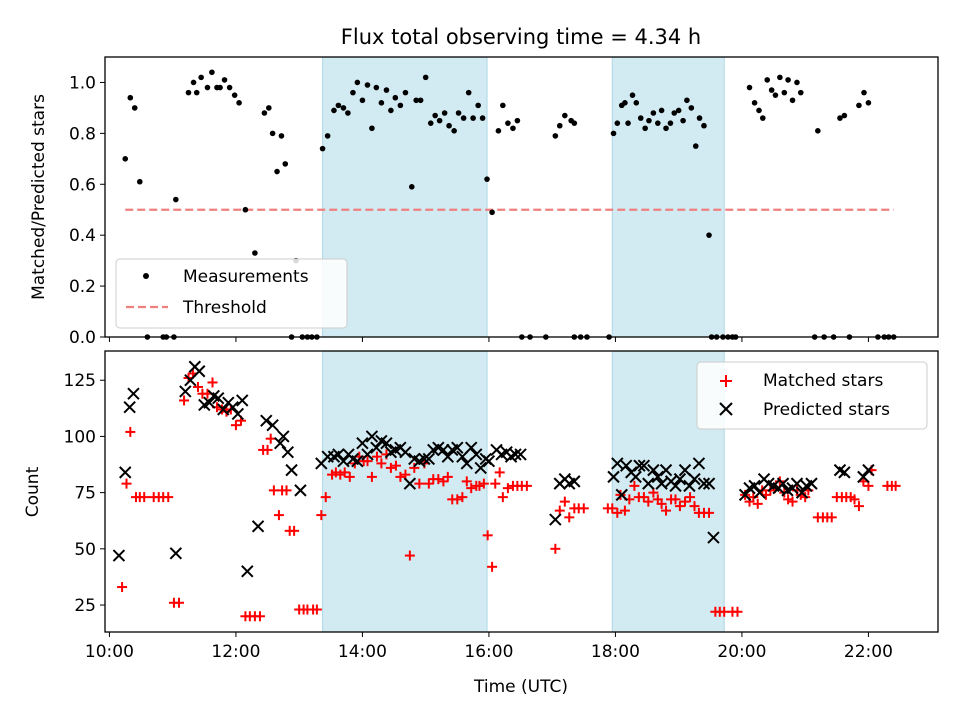  Describe the element at coordinates (146, 276) in the screenshot. I see `measurements-legend-marker` at that location.